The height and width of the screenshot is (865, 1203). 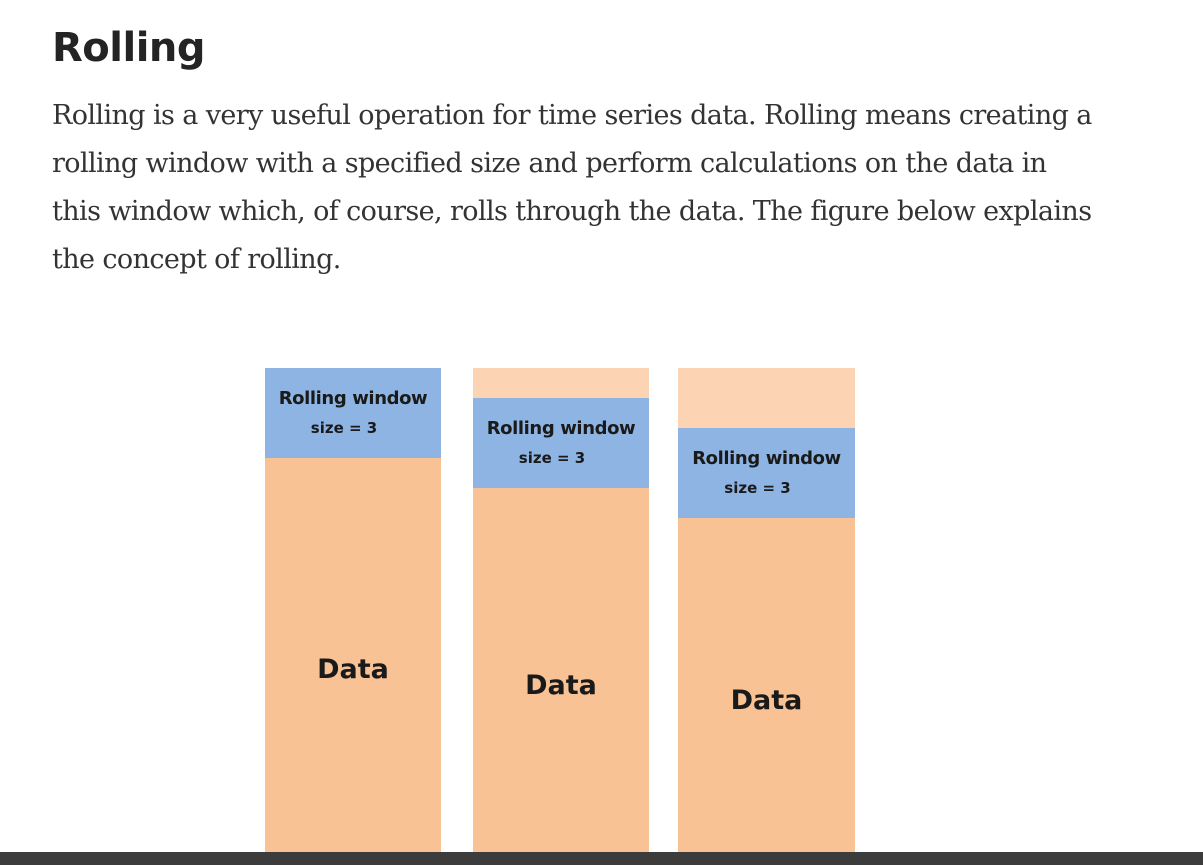 What do you see at coordinates (353, 610) in the screenshot?
I see `figure-column-1: Rolling window size = 3 Data` at bounding box center [353, 610].